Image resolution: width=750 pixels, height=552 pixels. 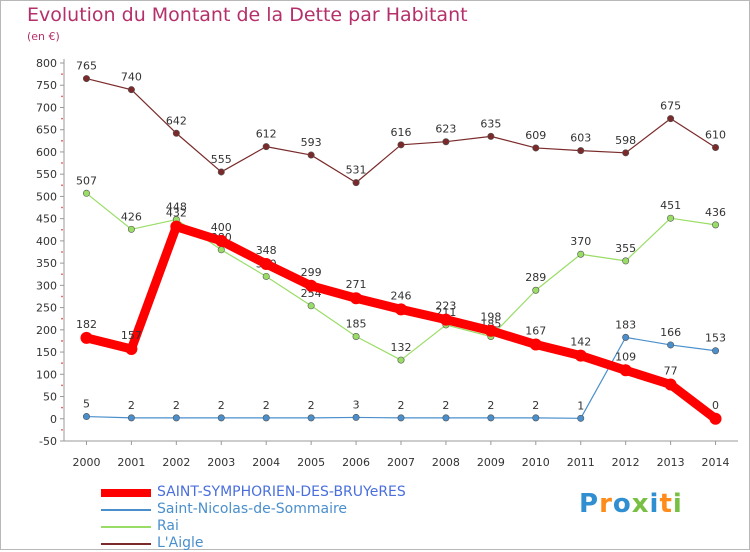 What do you see at coordinates (625, 140) in the screenshot?
I see `data-label: 598` at bounding box center [625, 140].